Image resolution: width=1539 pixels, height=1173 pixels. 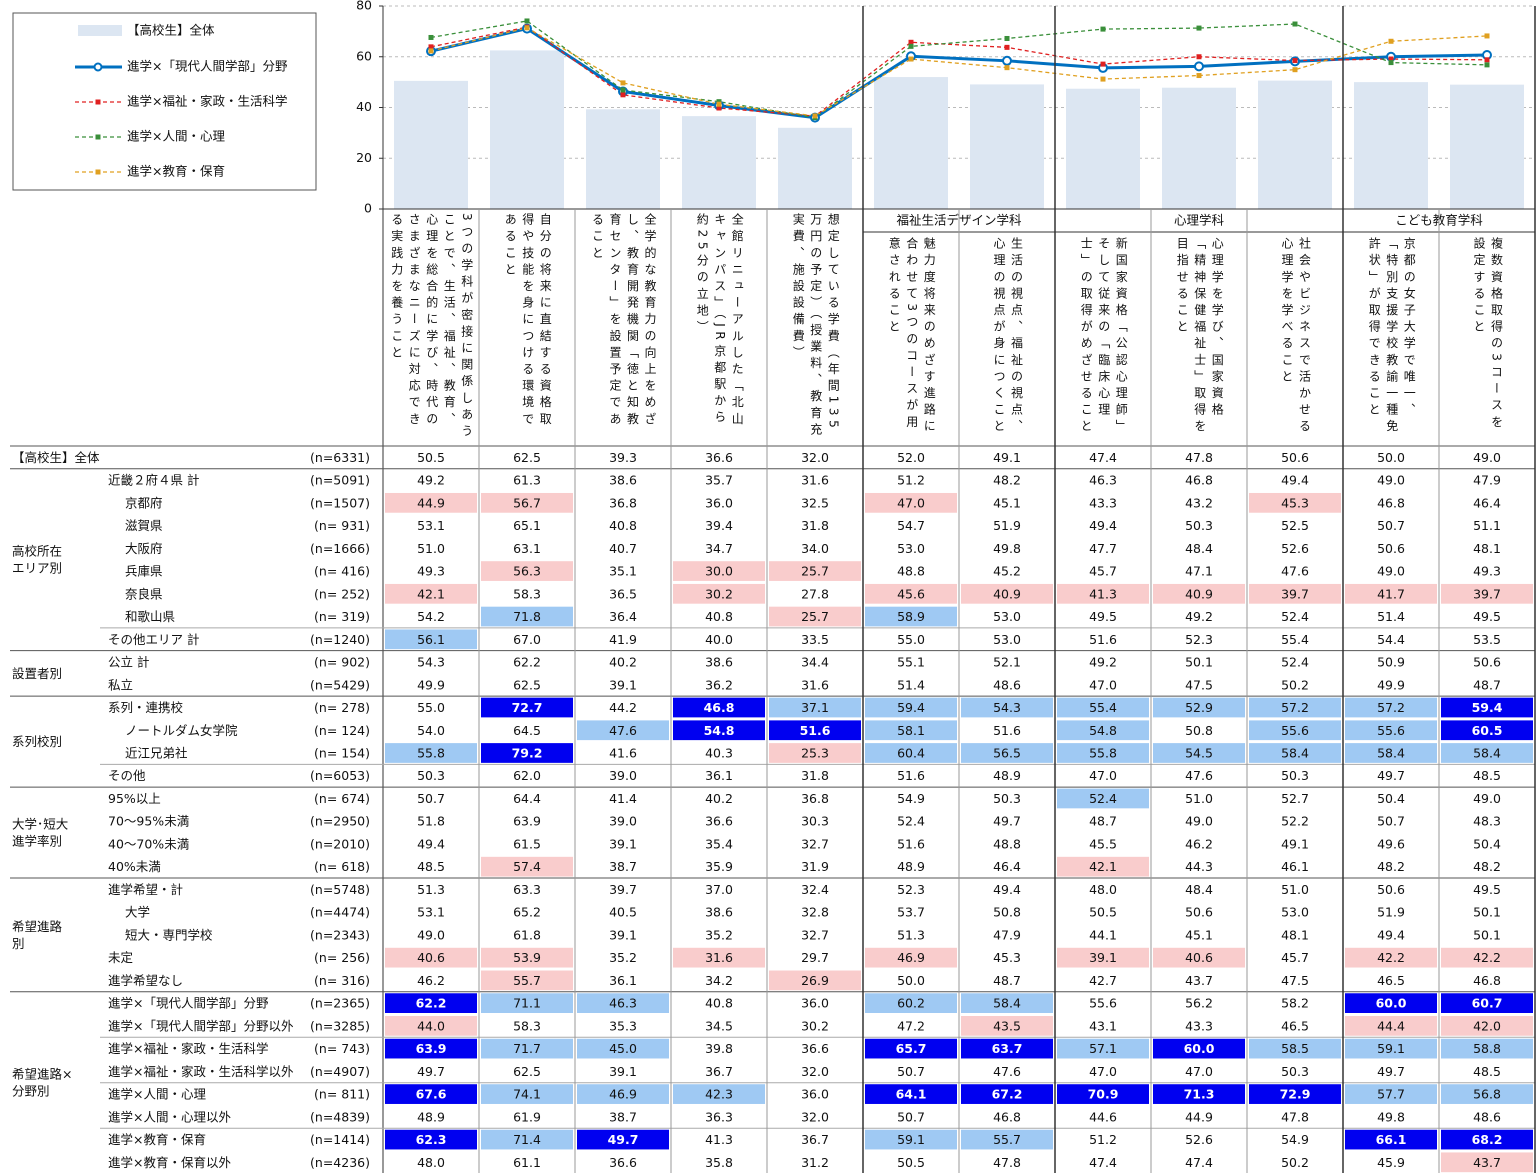 What do you see at coordinates (134, 866) in the screenshot?
I see `row-label: 40%未満` at bounding box center [134, 866].